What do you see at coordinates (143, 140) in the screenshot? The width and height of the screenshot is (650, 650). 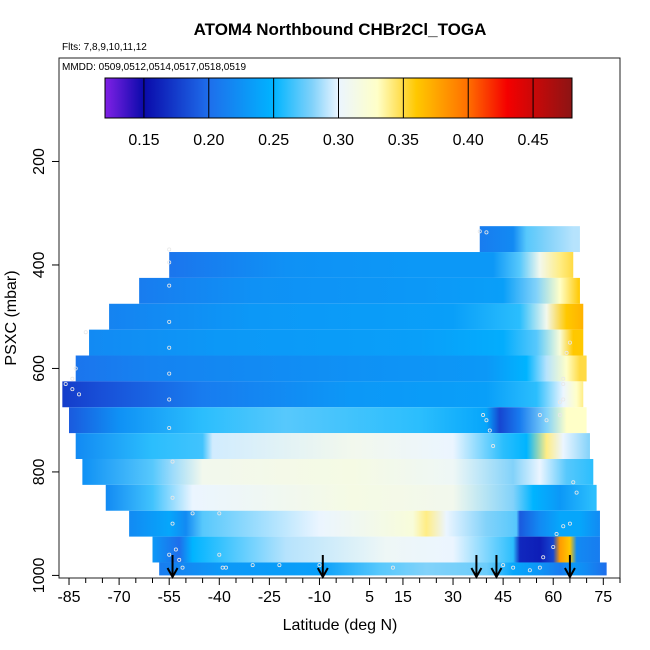 I see `colorbar-tick-label: 0.15` at bounding box center [143, 140].